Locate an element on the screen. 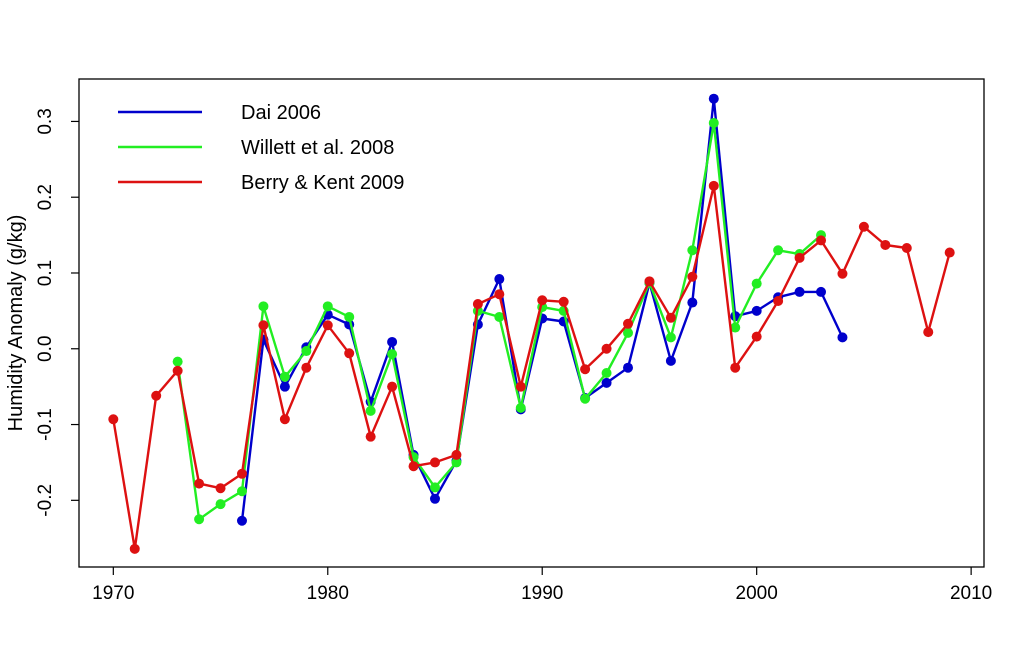 Image resolution: width=1024 pixels, height=667 pixels. y-tick-label: -0.2 is located at coordinates (45, 500).